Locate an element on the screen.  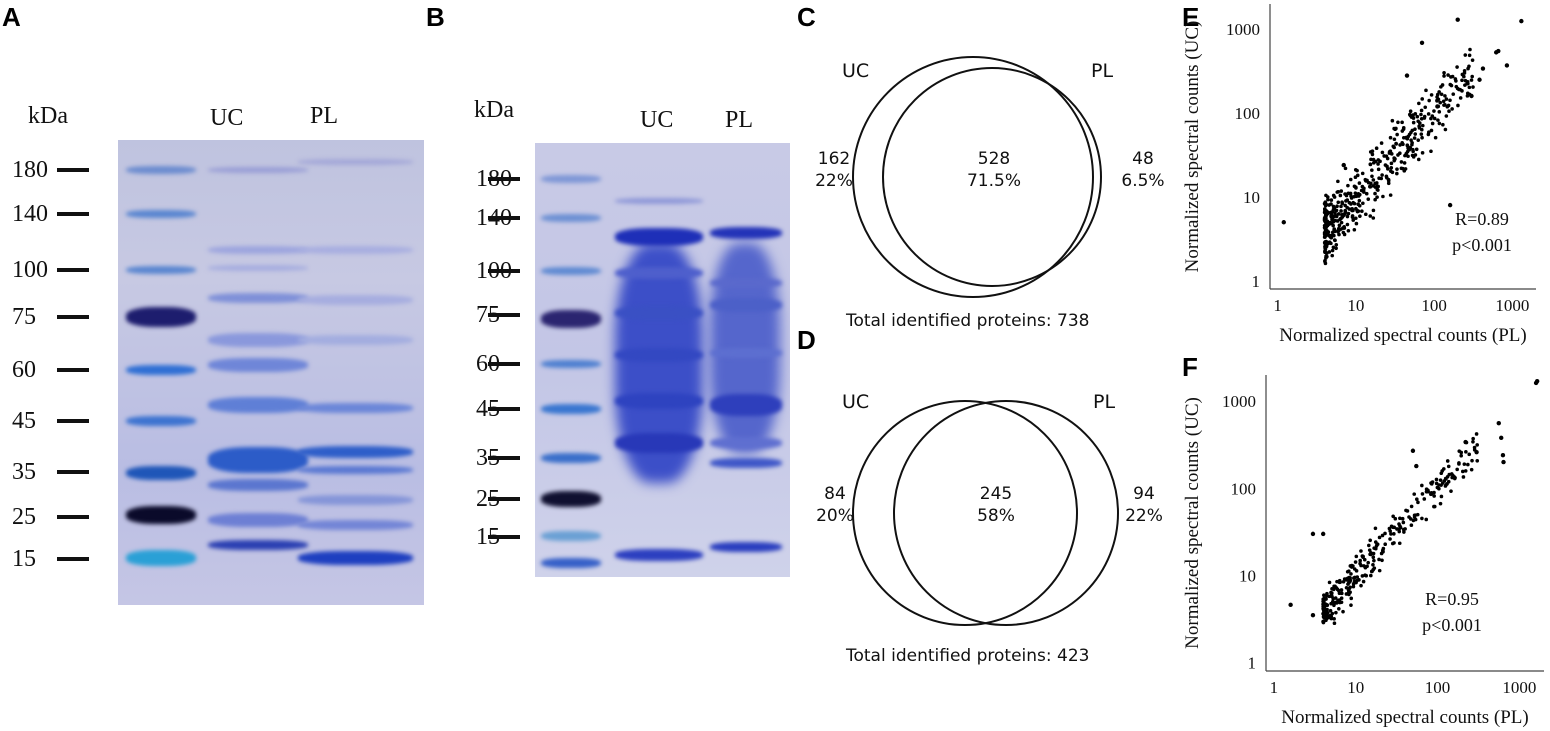
gel-b-pl-band is located at coordinates (746, 405).